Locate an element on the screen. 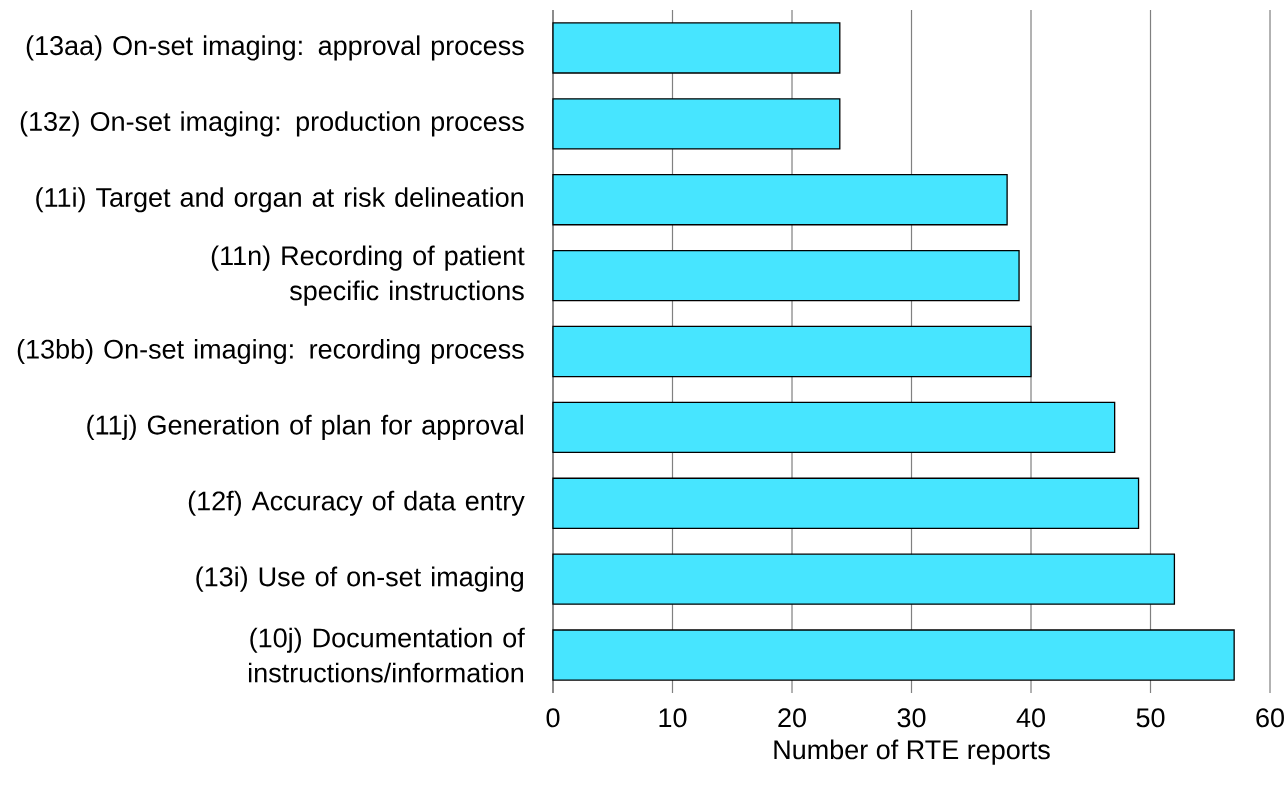 This screenshot has width=1288, height=787. x-tick-label: 40 is located at coordinates (1030, 718).